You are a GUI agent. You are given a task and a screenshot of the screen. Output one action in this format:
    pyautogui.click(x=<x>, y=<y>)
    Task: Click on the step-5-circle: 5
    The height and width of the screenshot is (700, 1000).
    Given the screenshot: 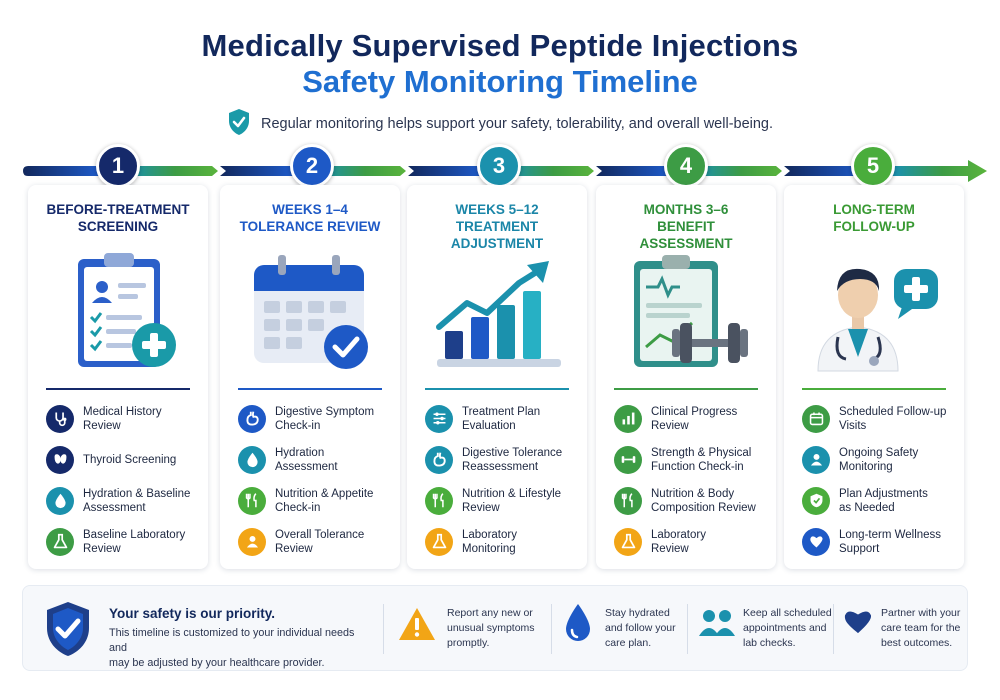 What is the action you would take?
    pyautogui.click(x=873, y=166)
    